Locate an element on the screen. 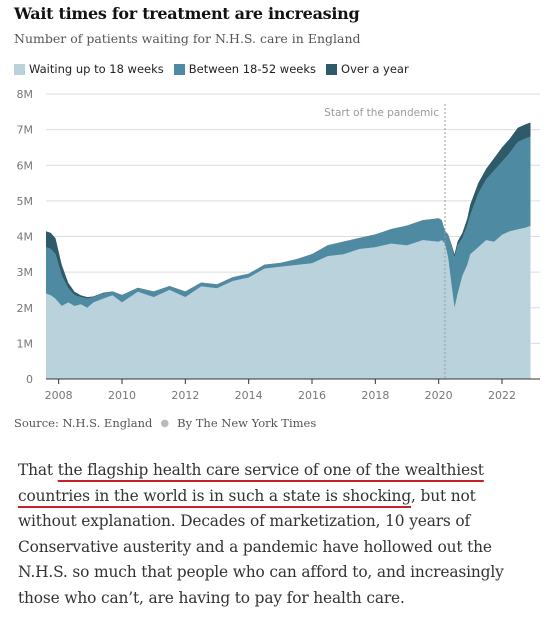 The height and width of the screenshot is (620, 556). x-tick-label-1: 2010 is located at coordinates (122, 395).